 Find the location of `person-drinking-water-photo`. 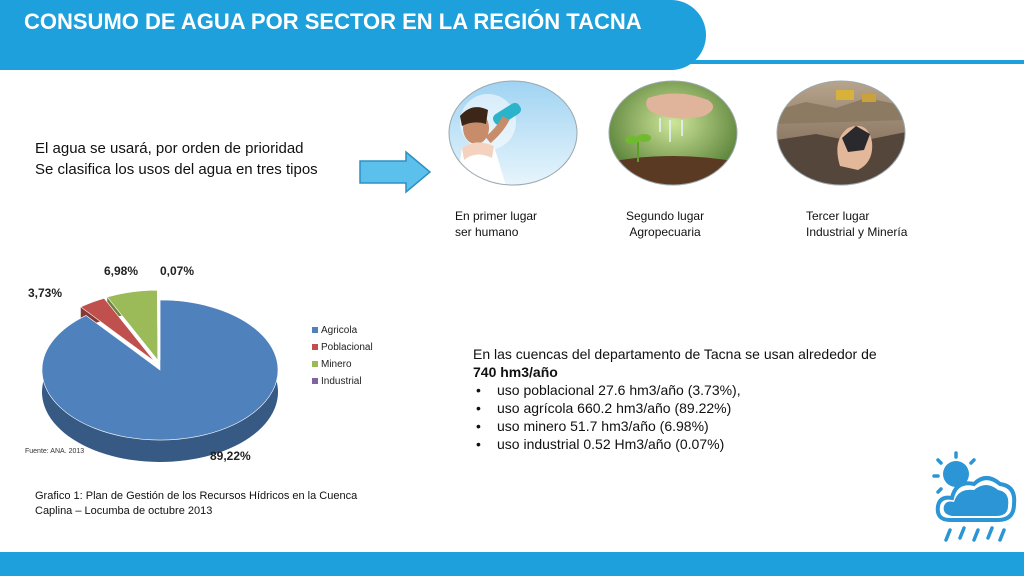

person-drinking-water-photo is located at coordinates (513, 133).